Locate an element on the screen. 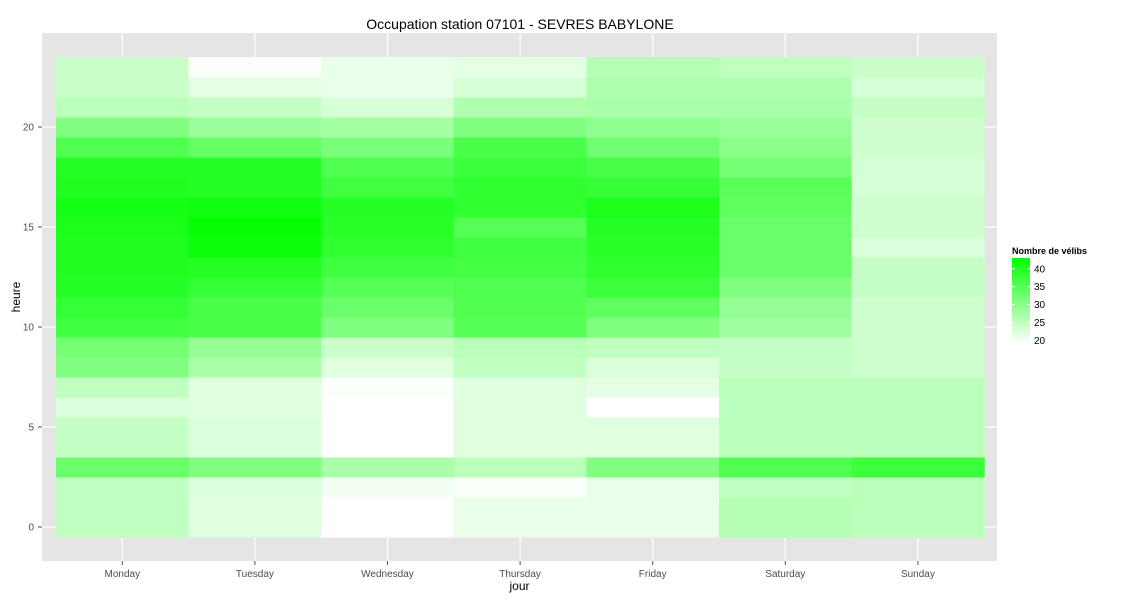  heatmap-cell-saturday-h16 is located at coordinates (786, 207).